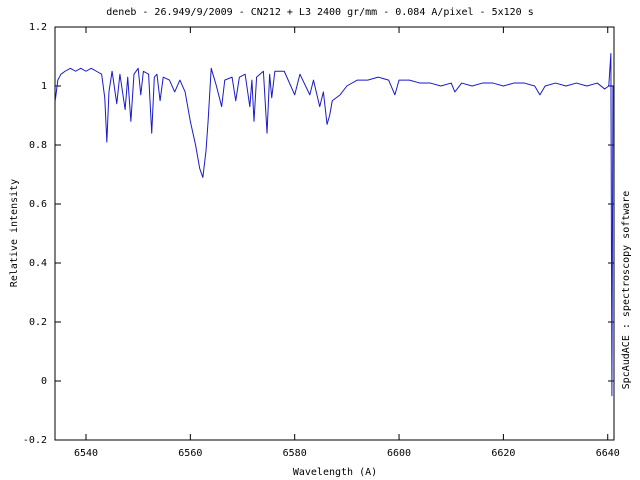 This screenshot has width=640, height=480. Describe the element at coordinates (608, 453) in the screenshot. I see `x-tick-label: 6640` at that location.